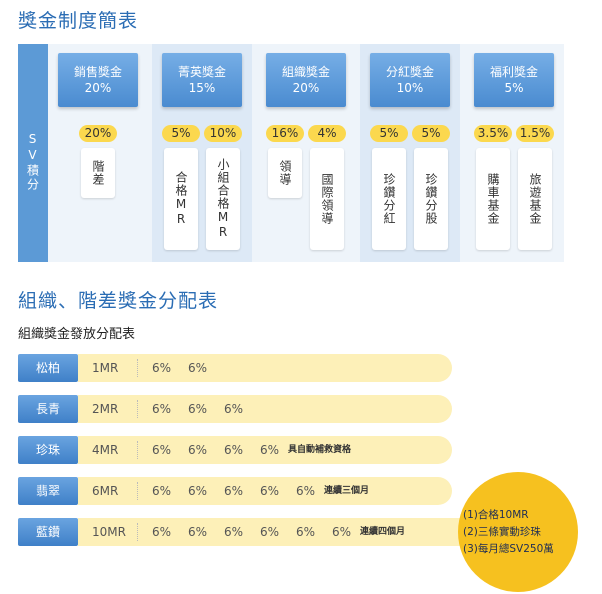 The width and height of the screenshot is (602, 594). What do you see at coordinates (98, 80) in the screenshot?
I see `group-header: 銷售獎金 20%` at bounding box center [98, 80].